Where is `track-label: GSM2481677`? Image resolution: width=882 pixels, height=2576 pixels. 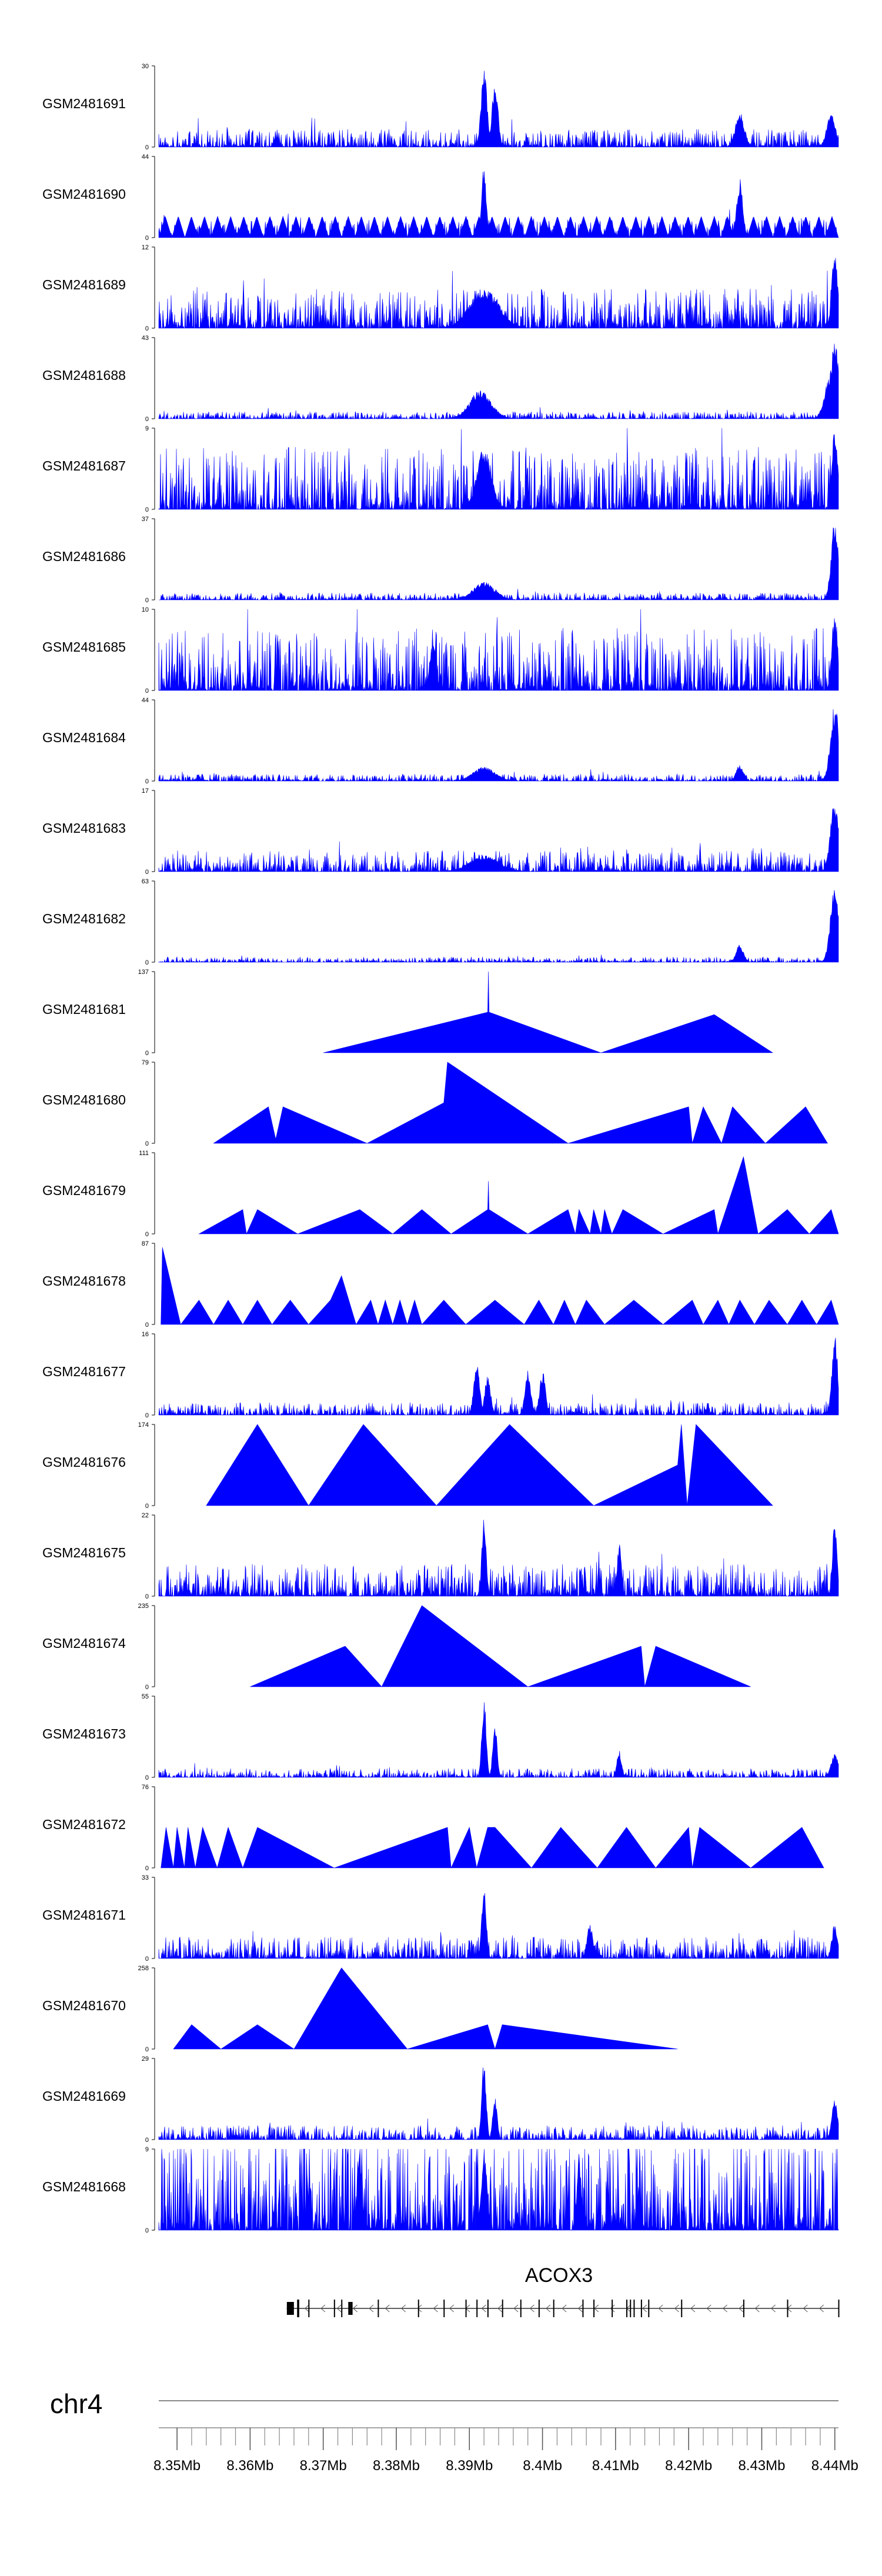
track-label: GSM2481677 is located at coordinates (84, 1371).